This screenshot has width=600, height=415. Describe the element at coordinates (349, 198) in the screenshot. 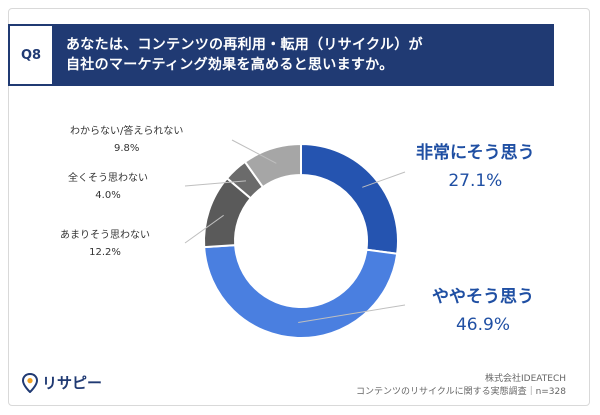

I see `slice-very-agree` at that location.